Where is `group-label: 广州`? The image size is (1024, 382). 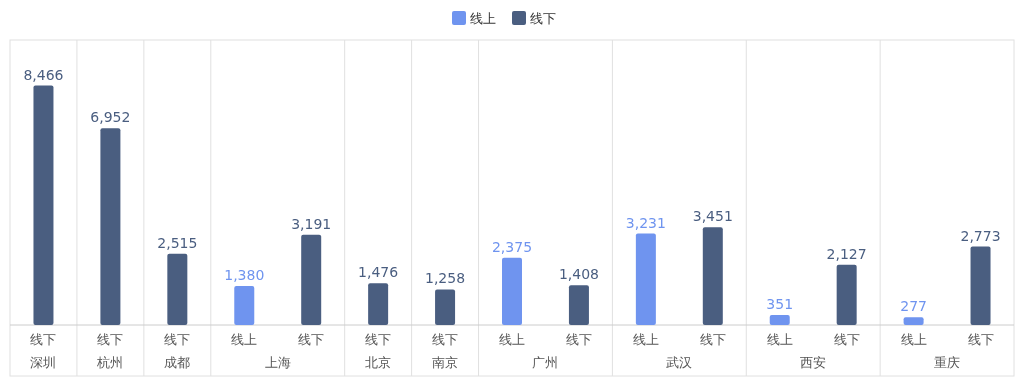
group-label: 广州 is located at coordinates (545, 362).